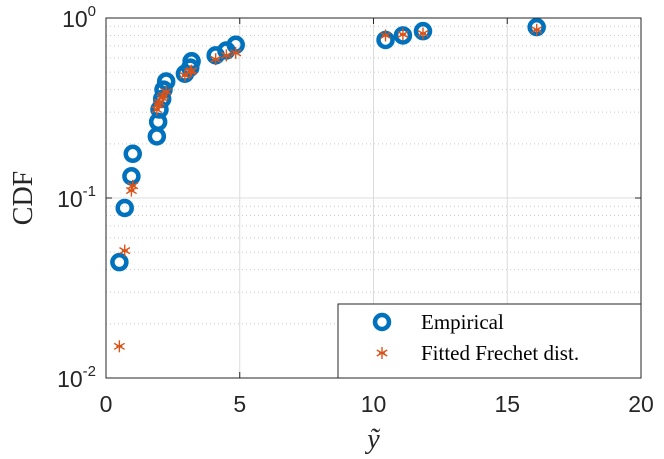 This screenshot has height=459, width=664. Describe the element at coordinates (23, 198) in the screenshot. I see `y-axis-label: CDF` at that location.